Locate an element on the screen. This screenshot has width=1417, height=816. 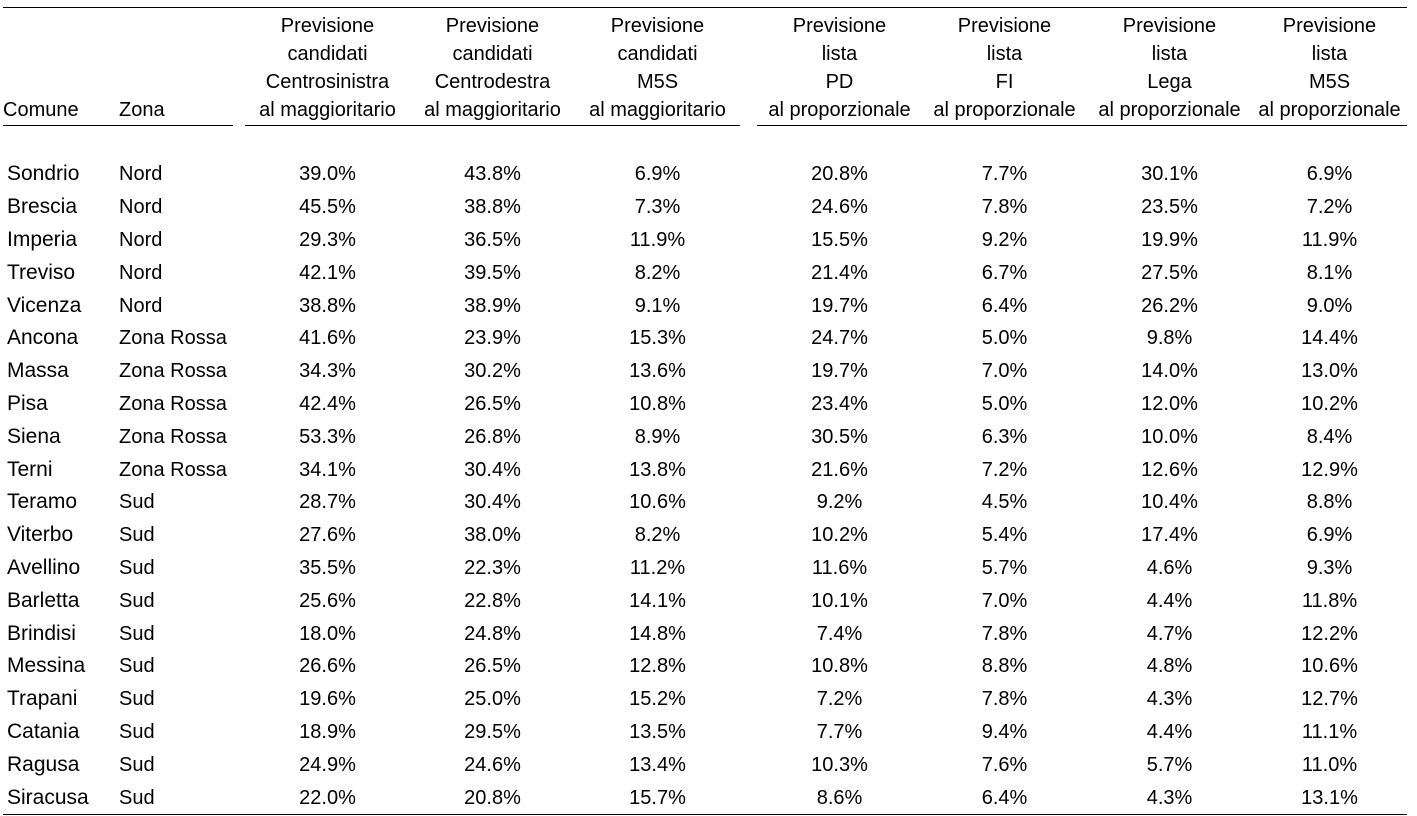
header-gap is located at coordinates (239, 66).